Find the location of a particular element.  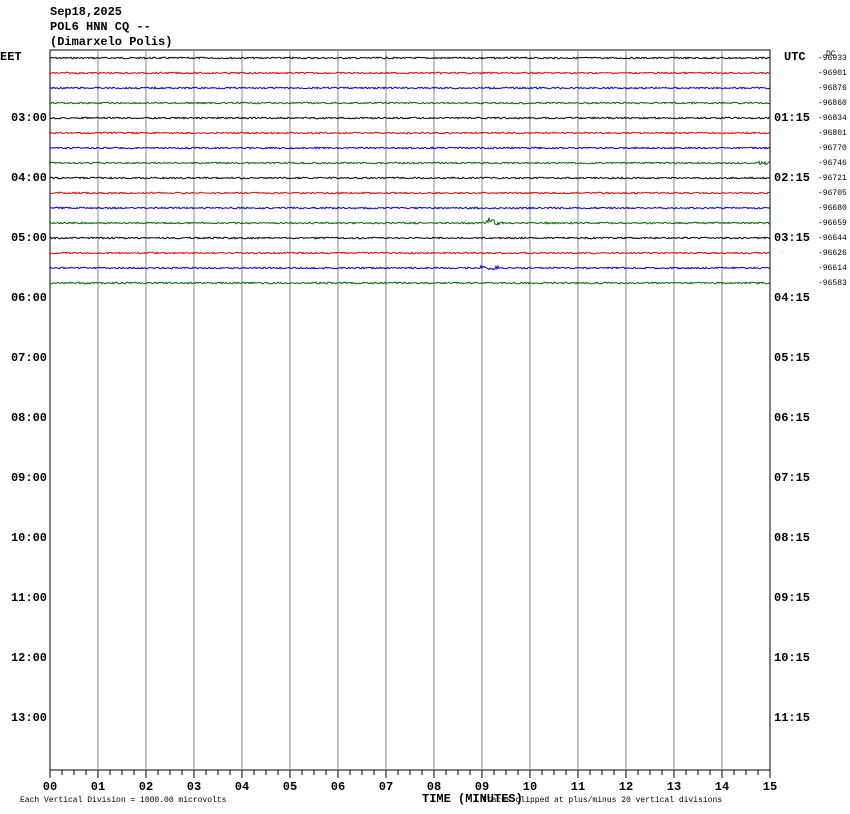

trace-offset: -96746 is located at coordinates (832, 163).